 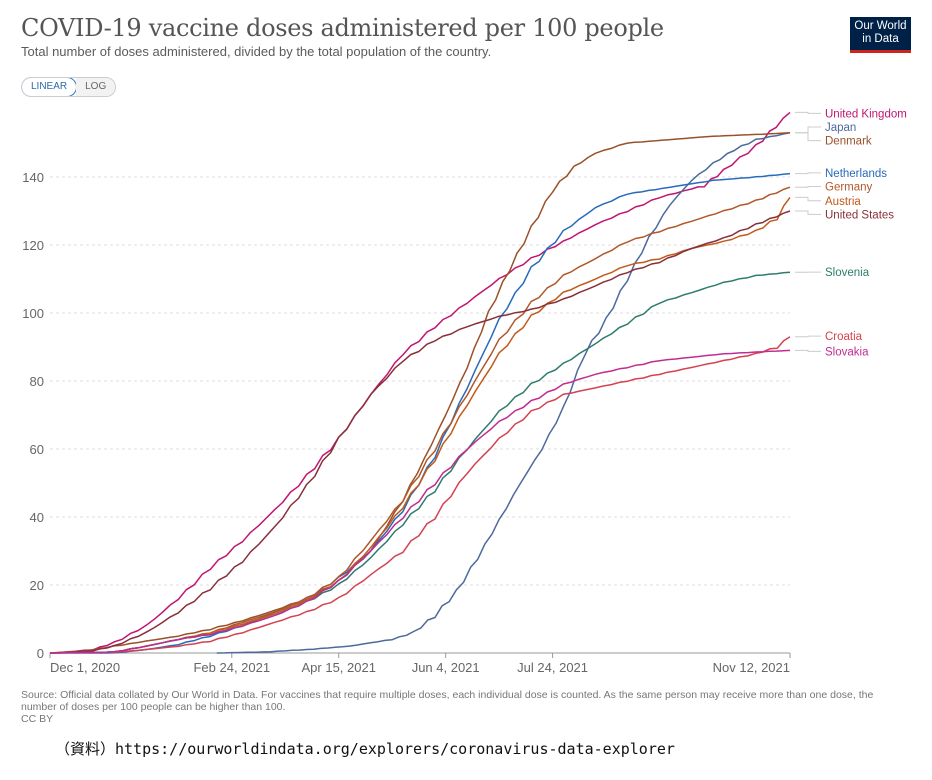 What do you see at coordinates (849, 188) in the screenshot?
I see `series-label: Germany` at bounding box center [849, 188].